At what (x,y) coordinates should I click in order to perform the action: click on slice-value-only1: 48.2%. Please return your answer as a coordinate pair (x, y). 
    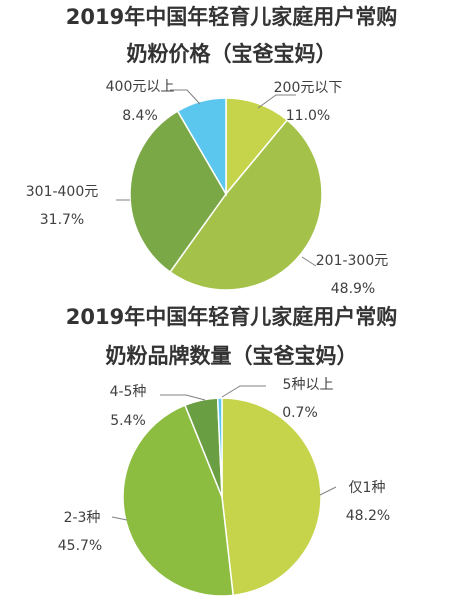
    Looking at the image, I should click on (368, 516).